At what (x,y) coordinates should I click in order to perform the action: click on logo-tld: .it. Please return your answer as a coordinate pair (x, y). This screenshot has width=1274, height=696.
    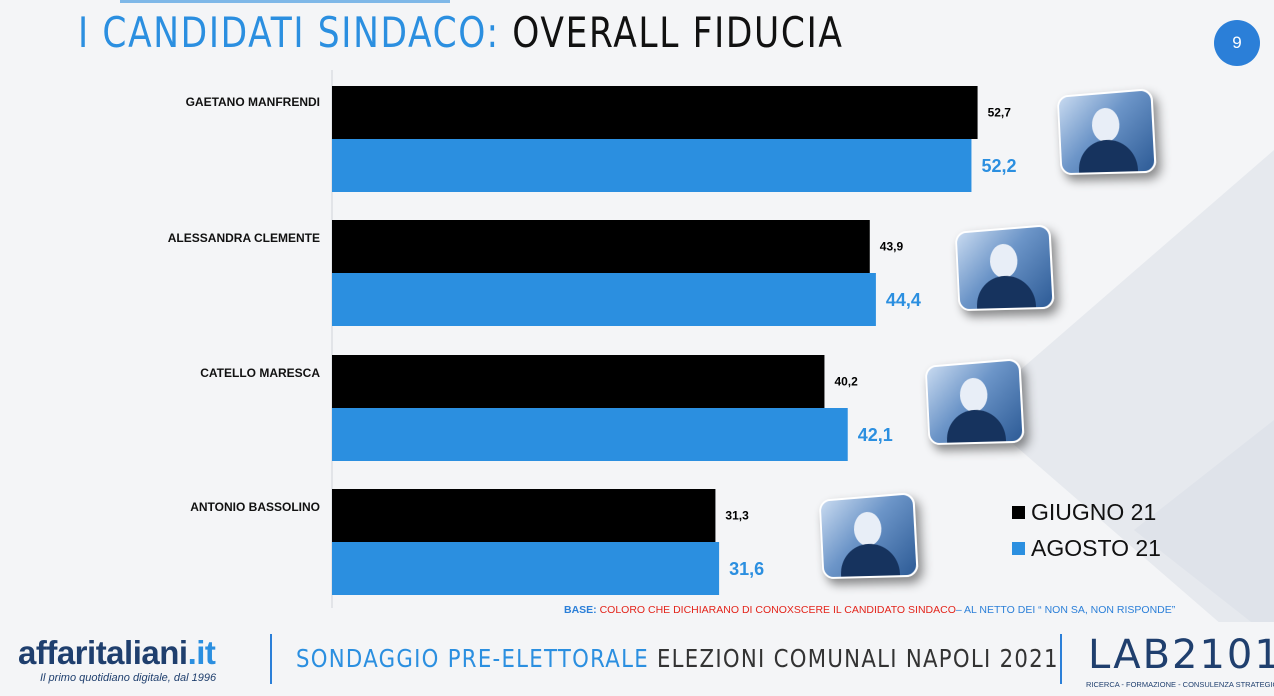
    Looking at the image, I should click on (202, 652).